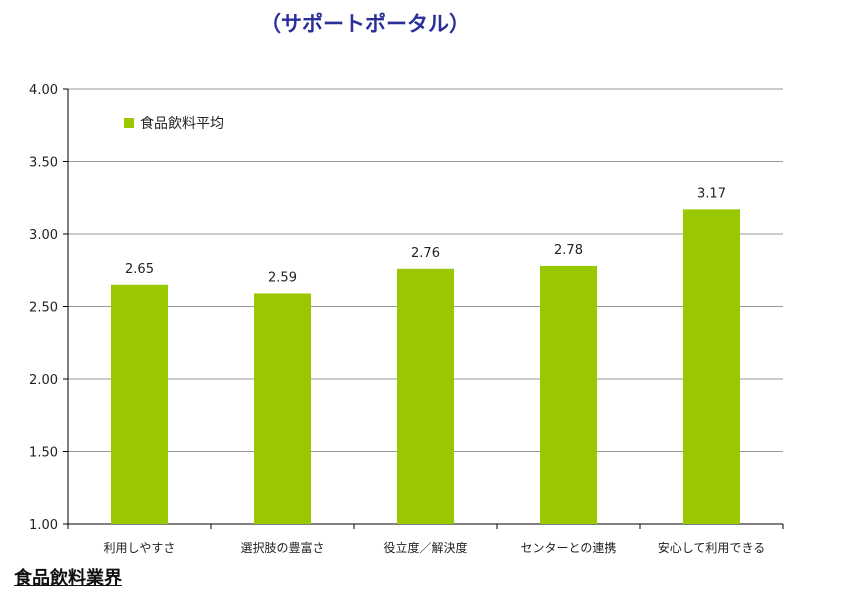  What do you see at coordinates (43, 163) in the screenshot?
I see `y-tick-label: 3.50` at bounding box center [43, 163].